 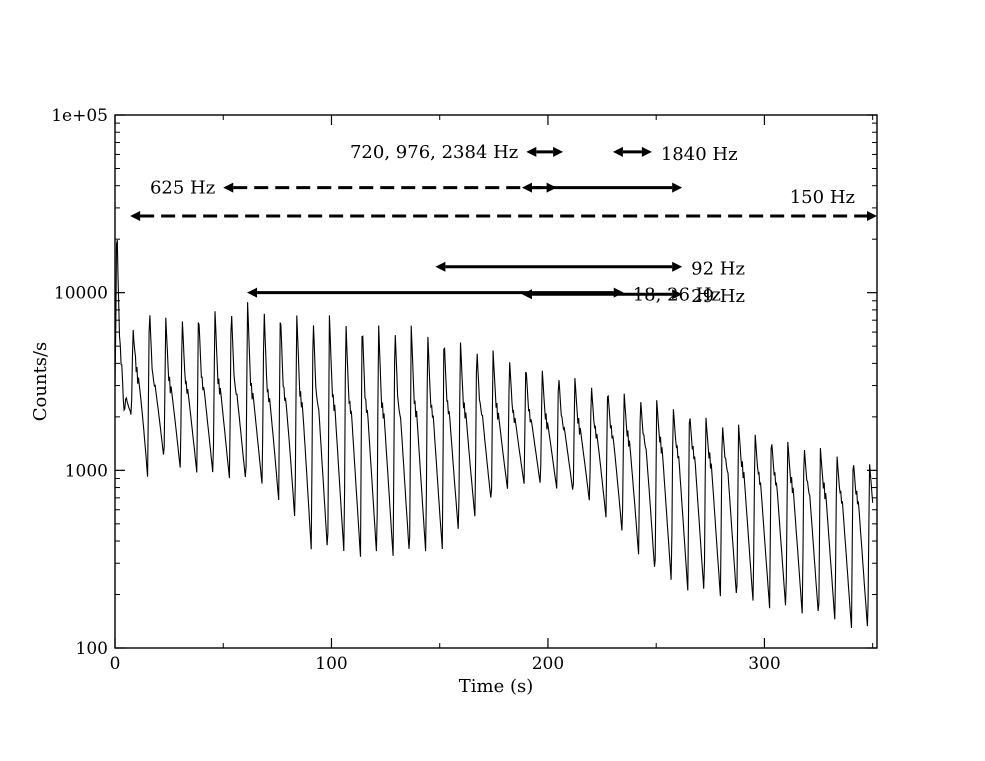 What do you see at coordinates (434, 152) in the screenshot?
I see `annotation-label: 720, 976, 2384 Hz` at bounding box center [434, 152].